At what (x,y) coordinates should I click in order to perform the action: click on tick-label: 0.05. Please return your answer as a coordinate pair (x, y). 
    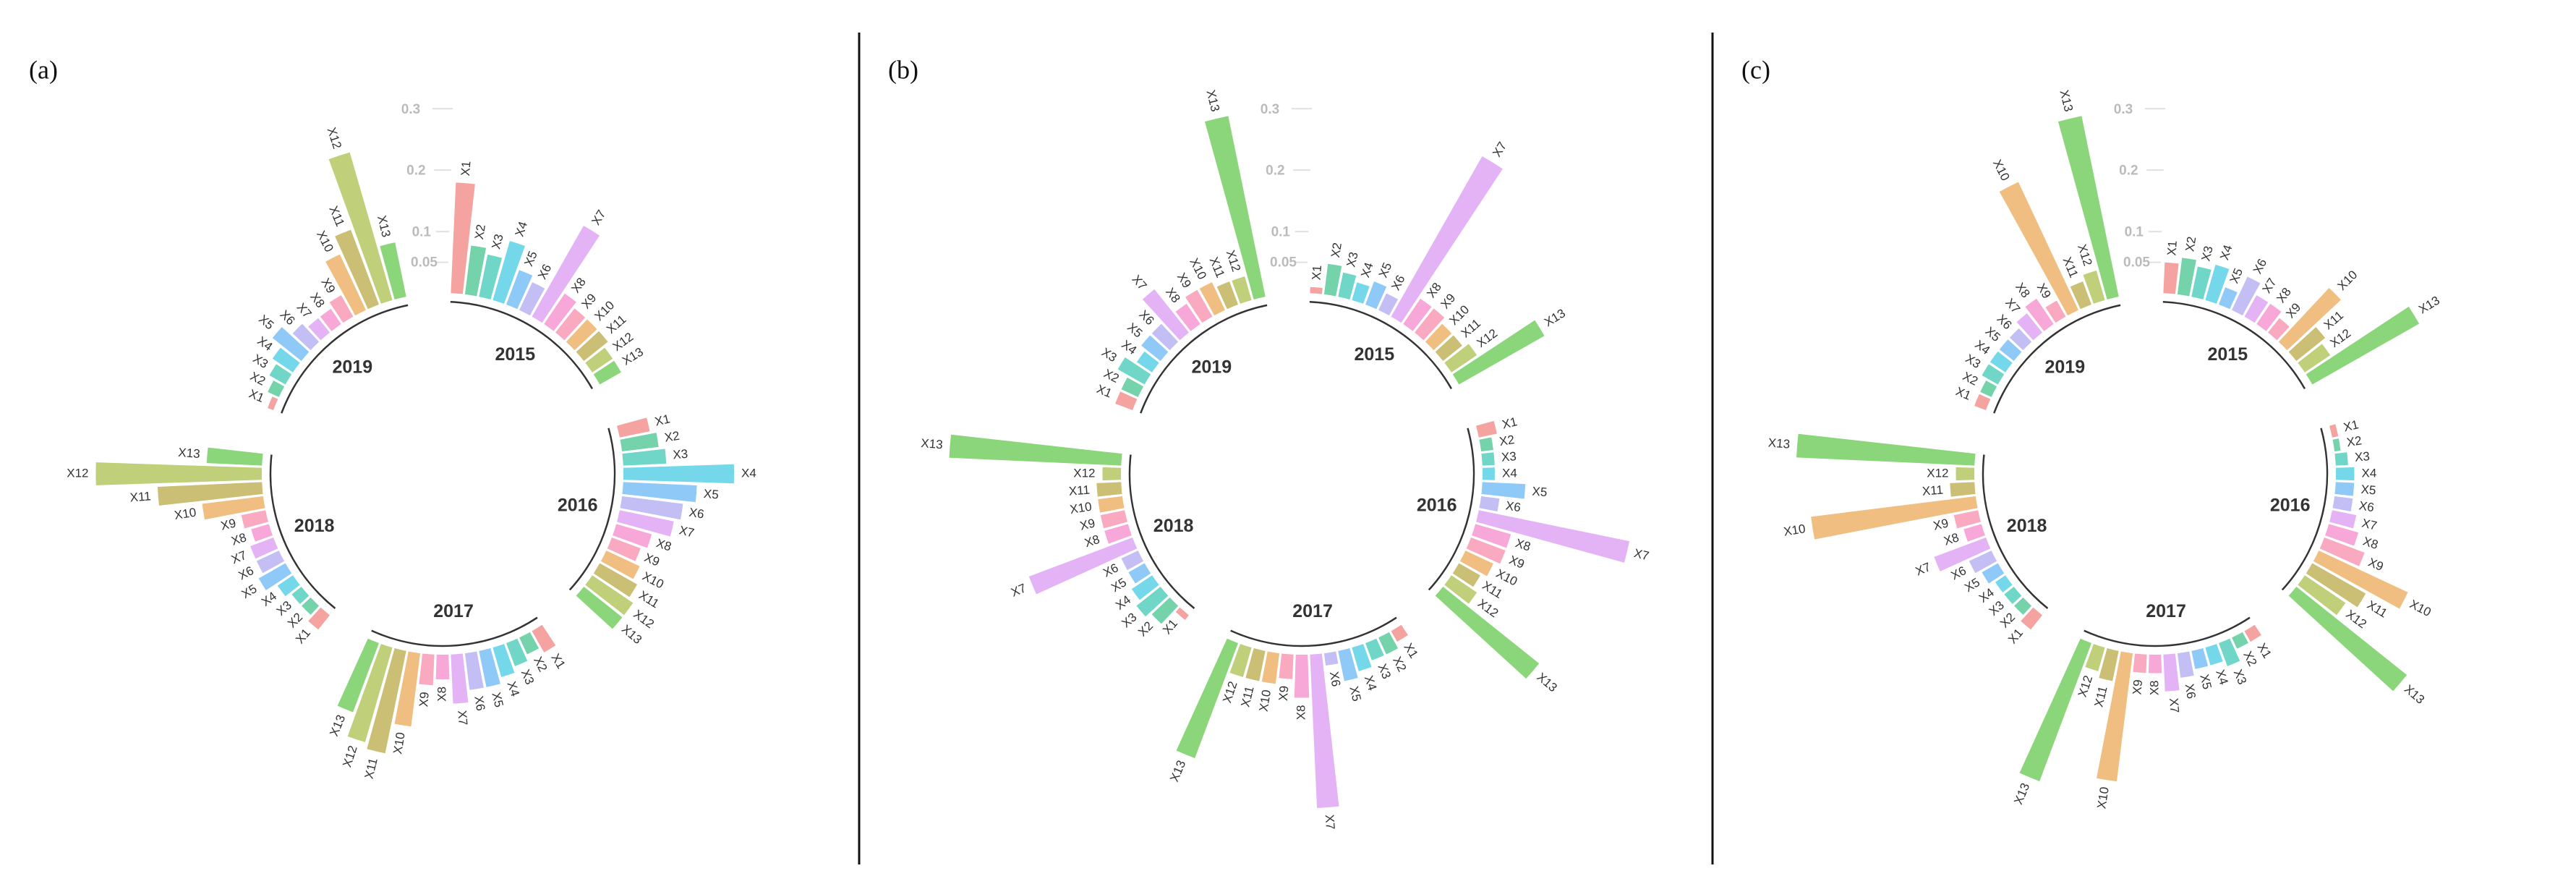
    Looking at the image, I should click on (2136, 263).